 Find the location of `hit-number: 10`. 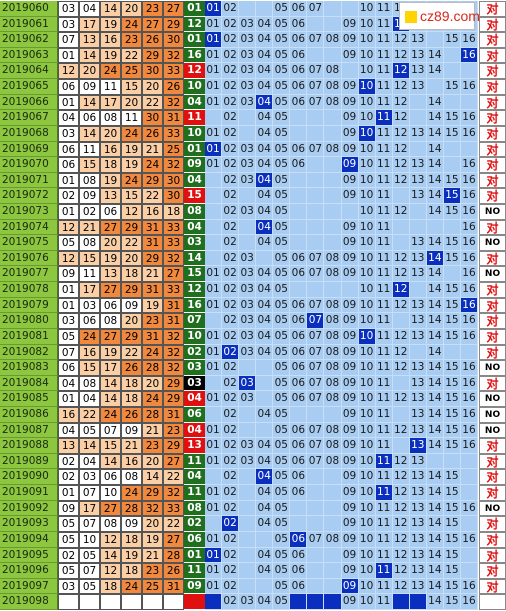

hit-number: 10 is located at coordinates (367, 87).